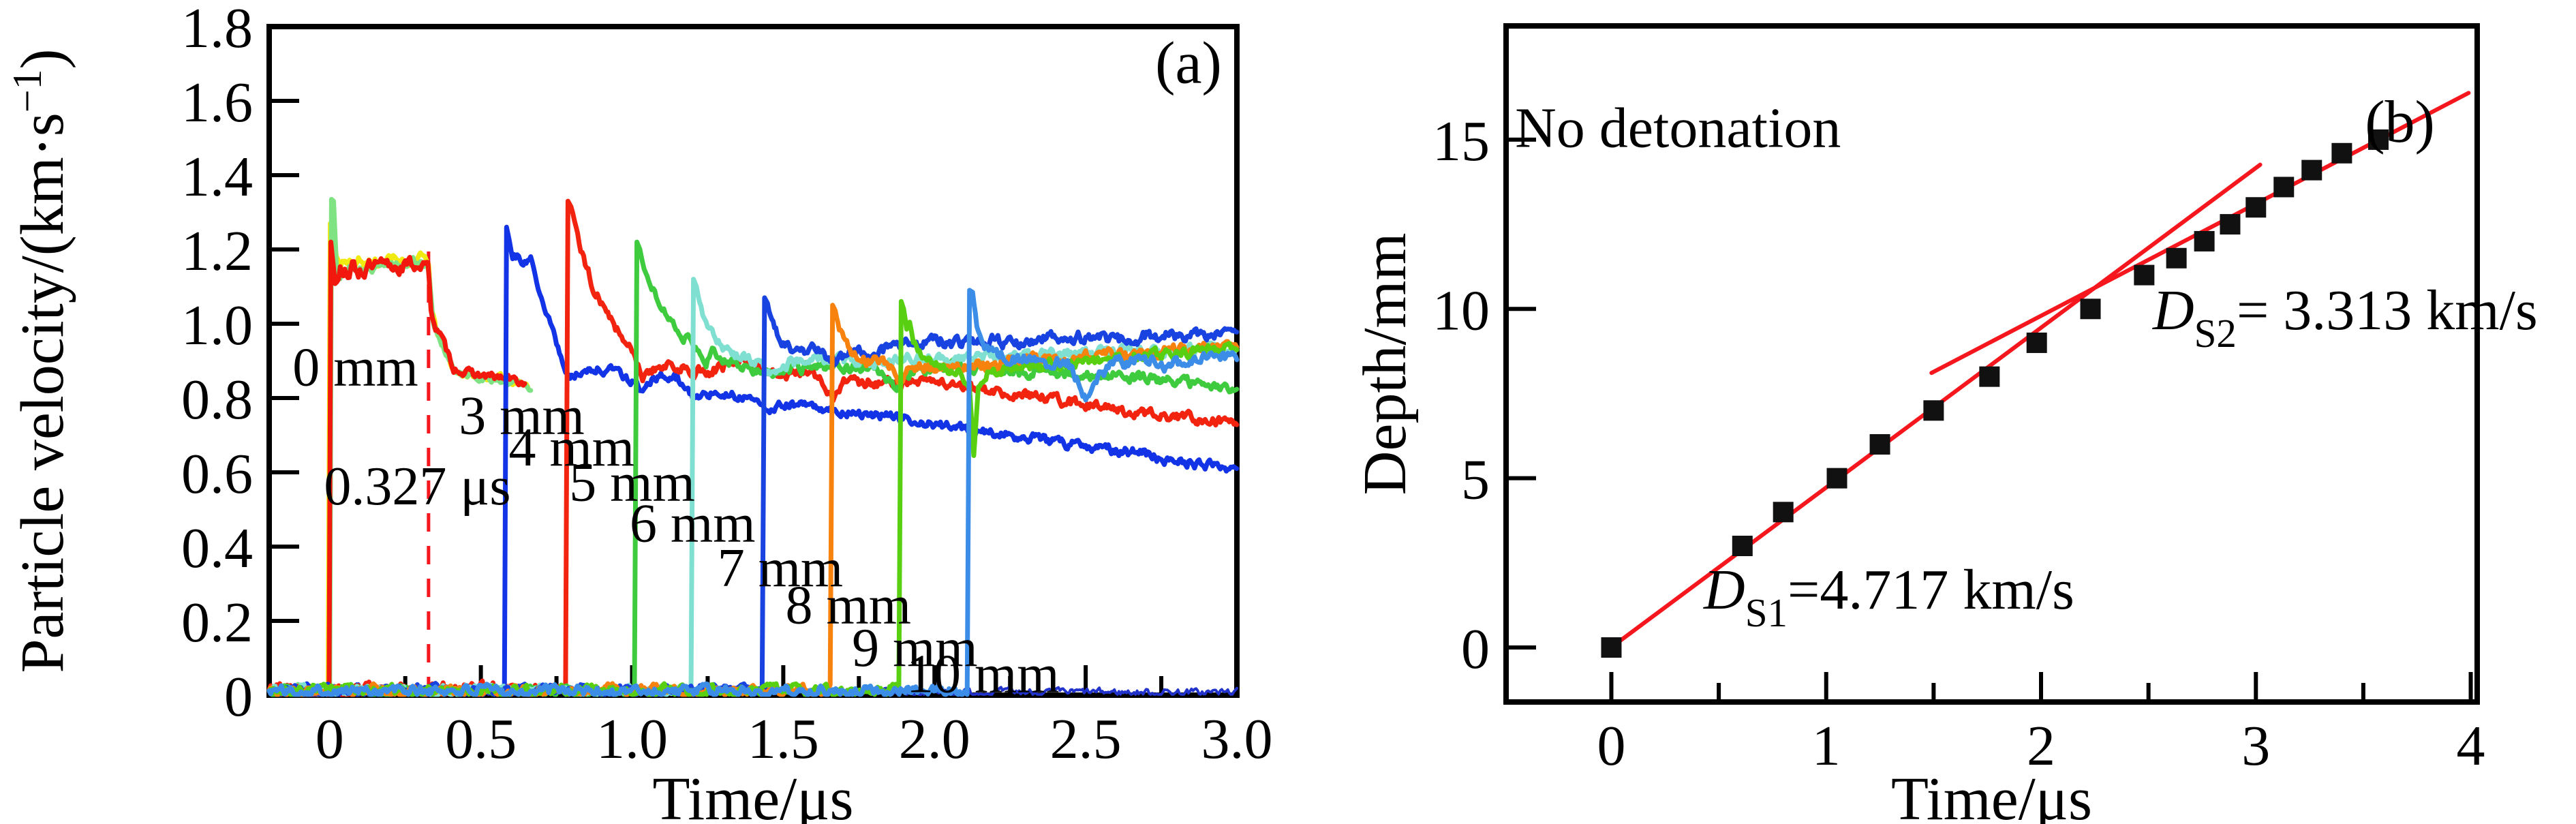 The image size is (2576, 824). I want to click on x-tick-label: 4, so click(2471, 746).